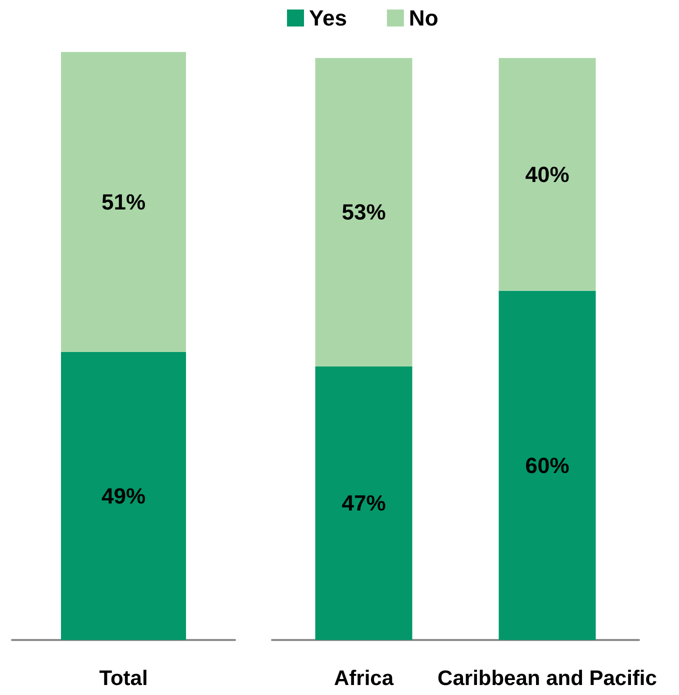 Image resolution: width=679 pixels, height=695 pixels. I want to click on x-tick-label: Total, so click(123, 678).